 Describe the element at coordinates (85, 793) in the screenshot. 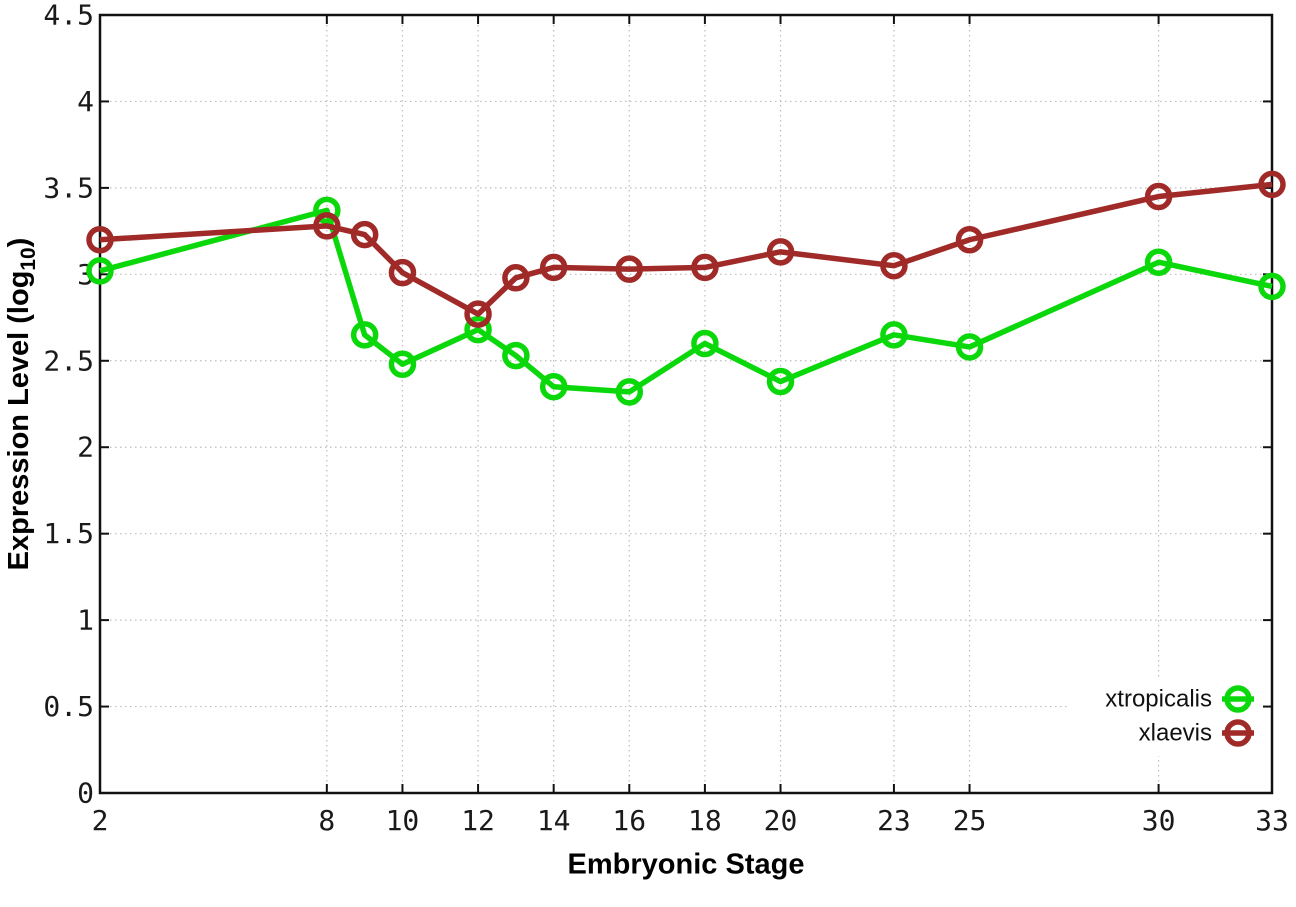

I see `y-tick-label-0: 0` at that location.